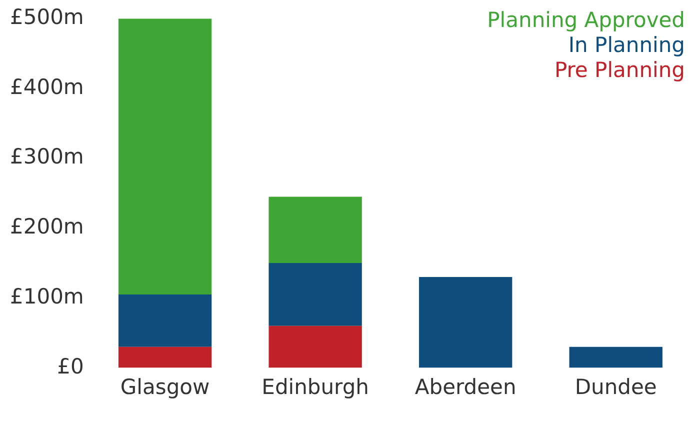 This screenshot has width=697, height=439. I want to click on text: Planning Approved, so click(586, 20).